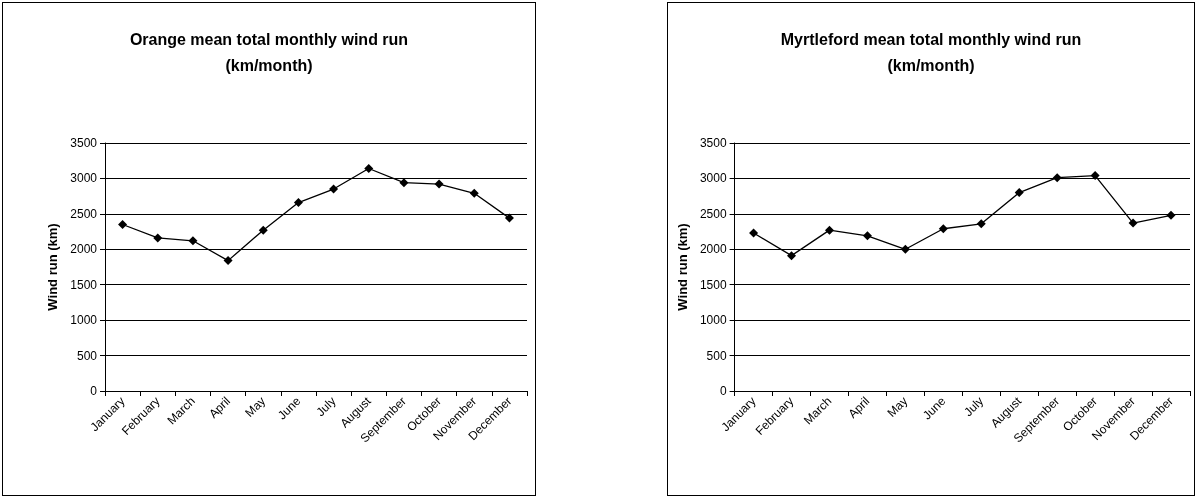 Image resolution: width=1200 pixels, height=499 pixels. I want to click on chart-title: Orange mean total monthly wind run (km/month), so click(269, 52).